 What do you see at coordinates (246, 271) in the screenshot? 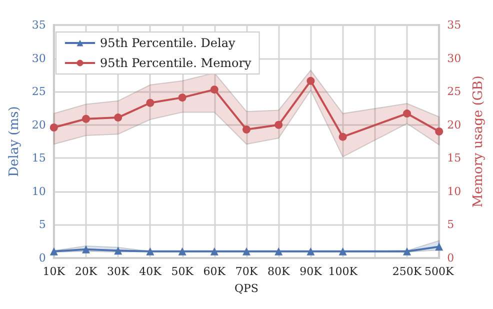
I see `x-tick-label: 70K` at bounding box center [246, 271].